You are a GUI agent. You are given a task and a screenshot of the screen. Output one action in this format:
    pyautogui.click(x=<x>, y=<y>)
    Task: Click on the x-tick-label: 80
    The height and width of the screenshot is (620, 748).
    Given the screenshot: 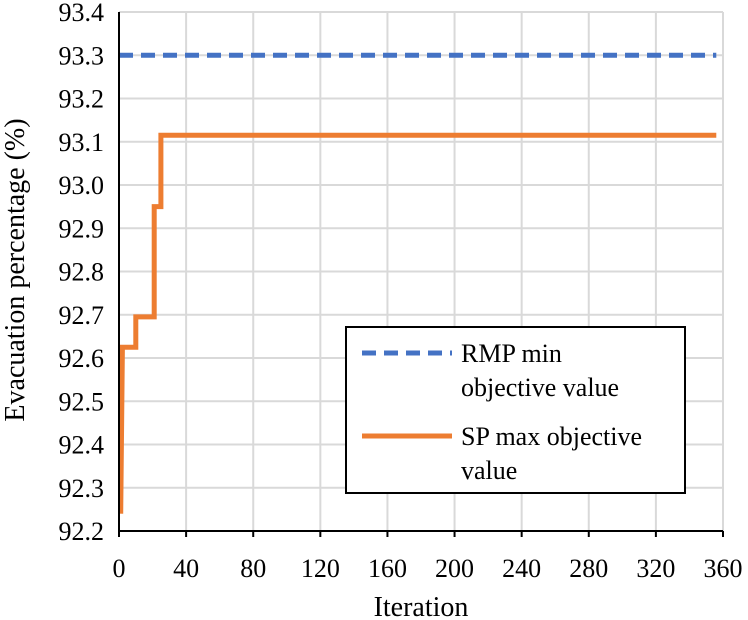 What is the action you would take?
    pyautogui.click(x=253, y=568)
    